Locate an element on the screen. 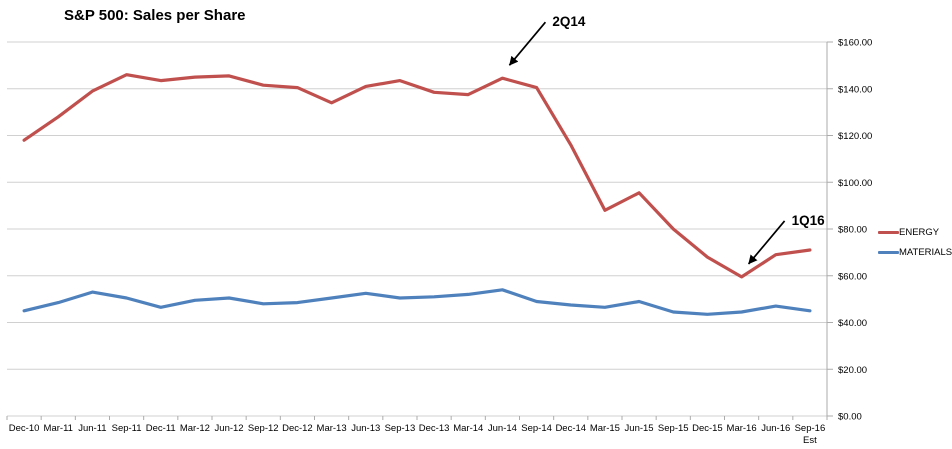 This screenshot has height=449, width=952. y-axis-tick-label: $120.00 is located at coordinates (855, 136).